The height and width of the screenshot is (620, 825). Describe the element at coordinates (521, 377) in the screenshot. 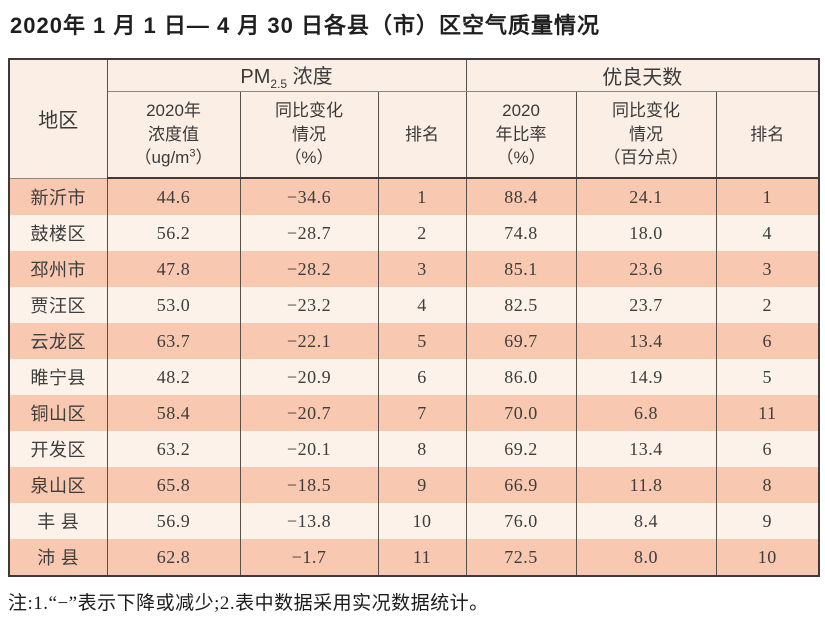

I see `value-cell: 86.0` at that location.